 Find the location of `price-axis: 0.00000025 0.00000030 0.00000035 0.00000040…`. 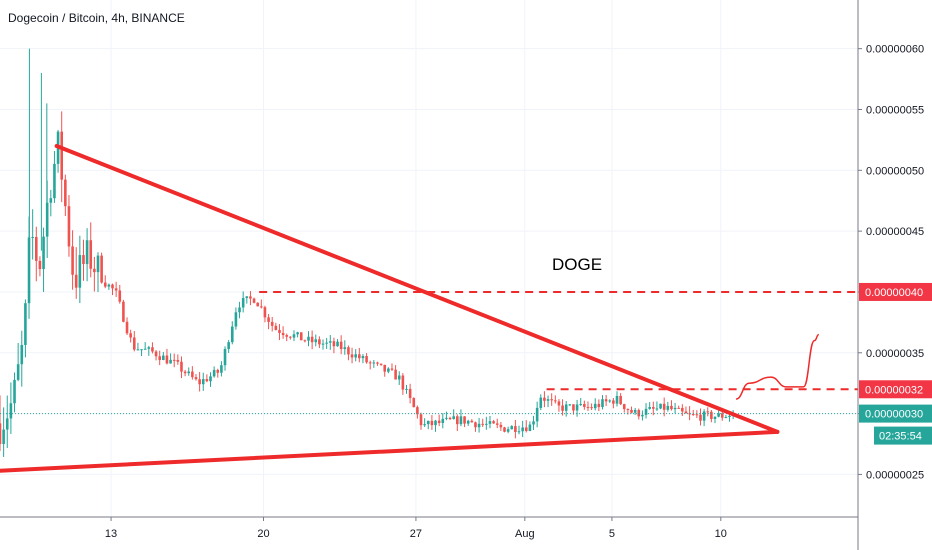

price-axis: 0.00000025 0.00000030 0.00000035 0.00000040… is located at coordinates (890, 275).